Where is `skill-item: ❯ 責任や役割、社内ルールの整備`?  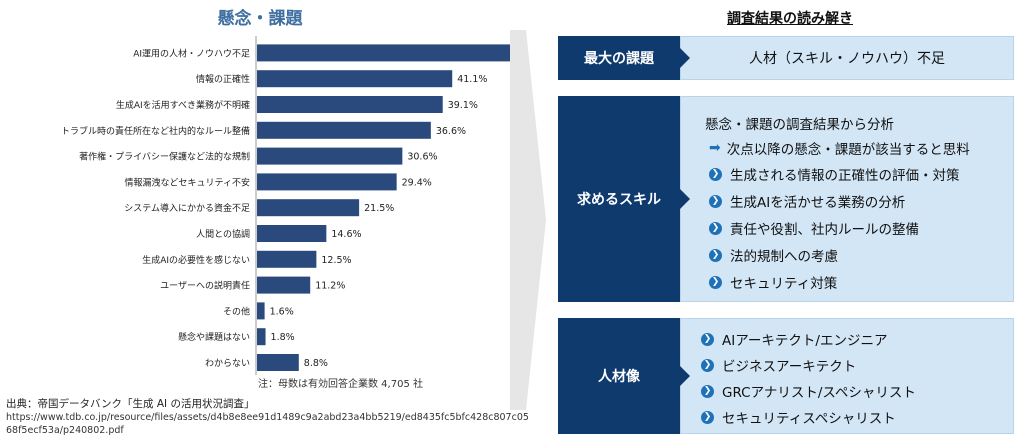
skill-item: ❯ 責任や役割、社内ルールの整備 is located at coordinates (856, 228).